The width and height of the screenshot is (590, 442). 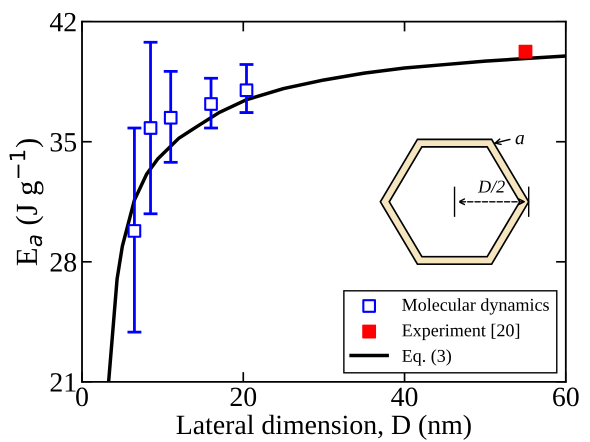 What do you see at coordinates (63, 22) in the screenshot?
I see `y-tick-label: 42` at bounding box center [63, 22].